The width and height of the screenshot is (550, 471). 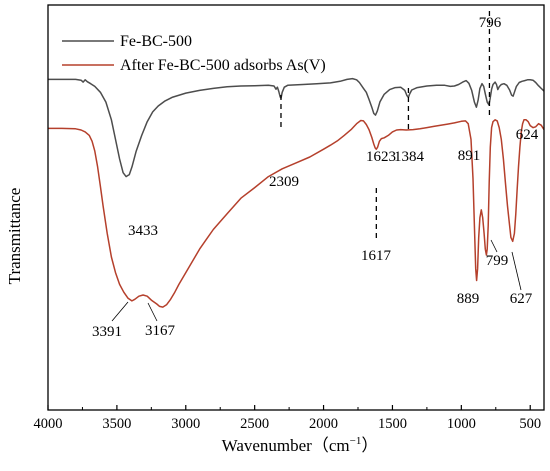 What do you see at coordinates (468, 299) in the screenshot?
I see `annotation-label-889: 889` at bounding box center [468, 299].